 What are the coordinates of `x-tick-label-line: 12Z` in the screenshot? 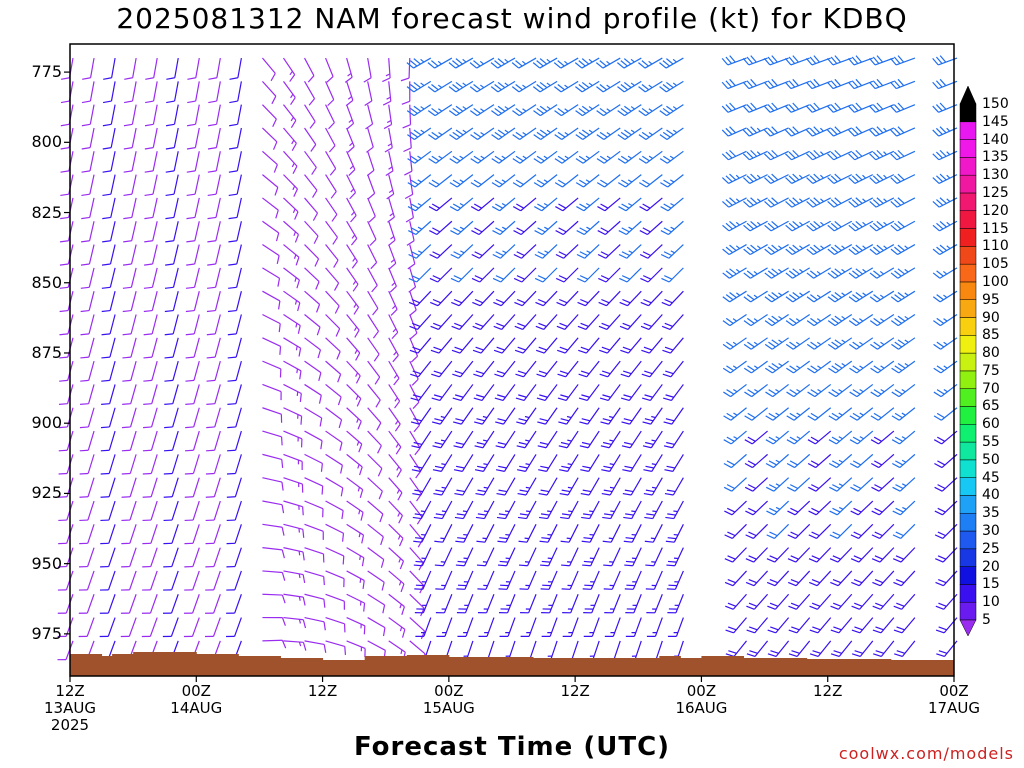 It's located at (322, 691).